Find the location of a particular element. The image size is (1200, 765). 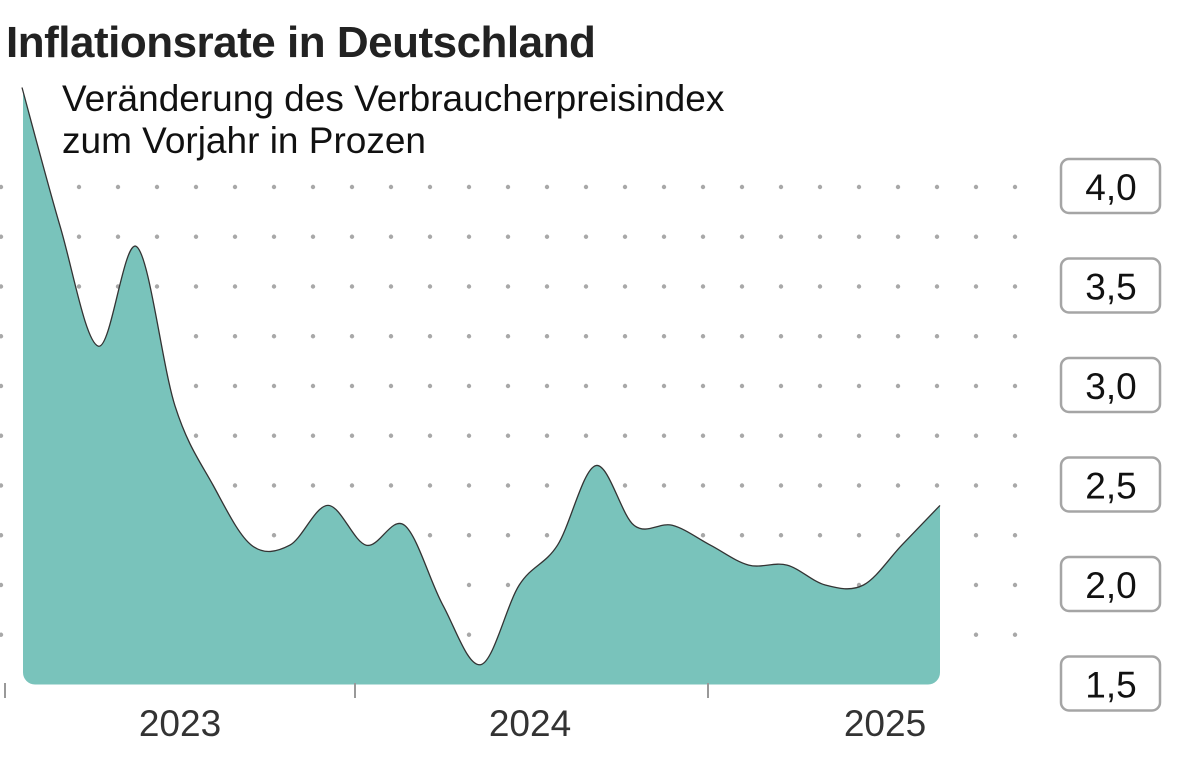

y-tick-label: 2,5 is located at coordinates (1110, 486).